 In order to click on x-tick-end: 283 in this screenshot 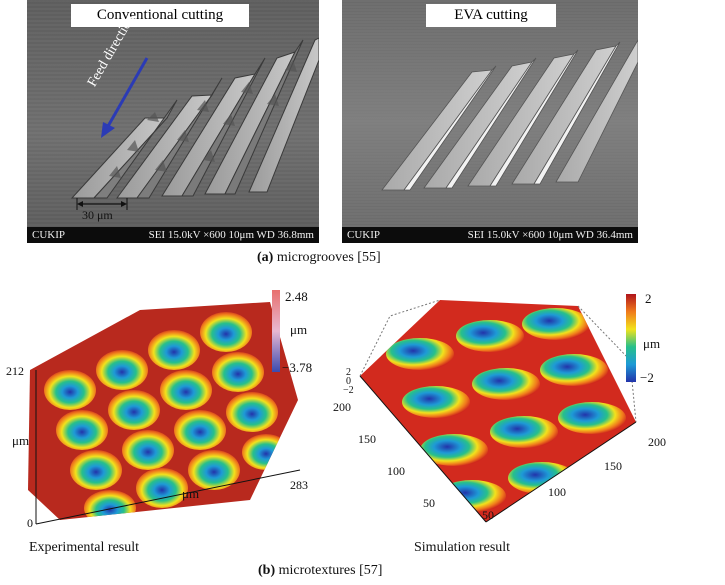, I will do `click(299, 485)`.